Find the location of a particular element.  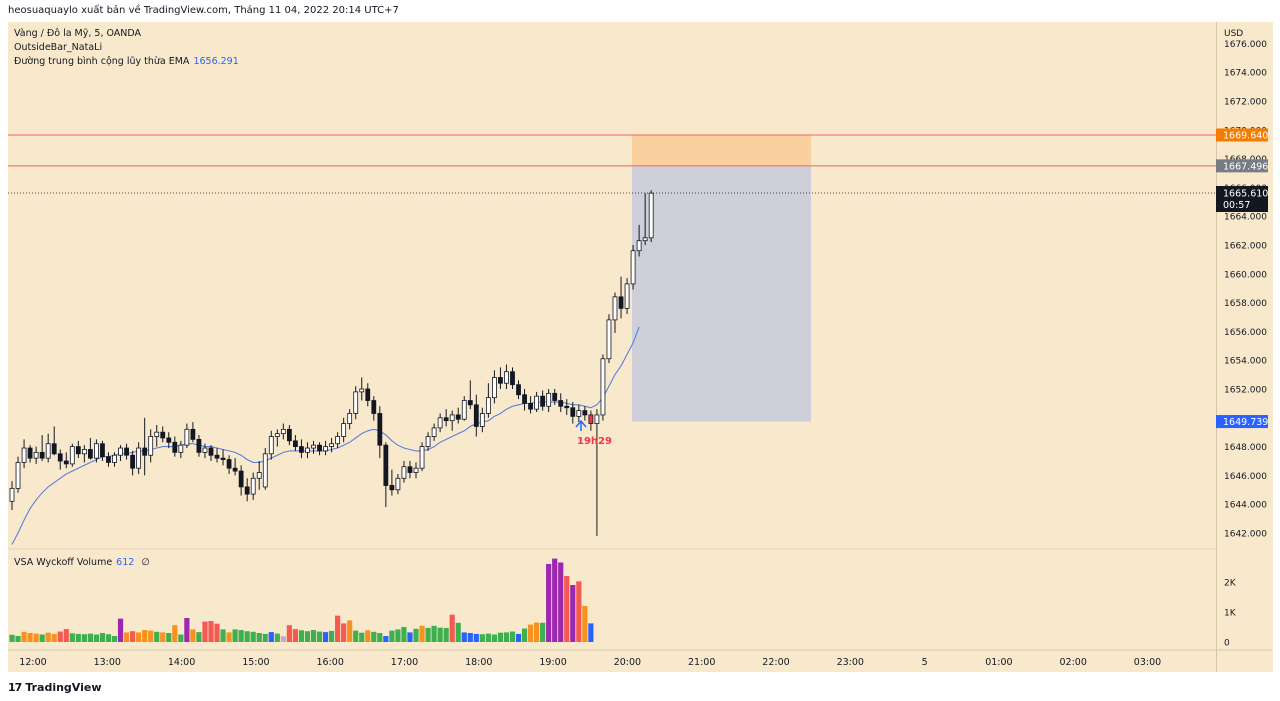

symbol-legend: Vàng / Đô la Mỹ, 5, OANDA is located at coordinates (78, 33).